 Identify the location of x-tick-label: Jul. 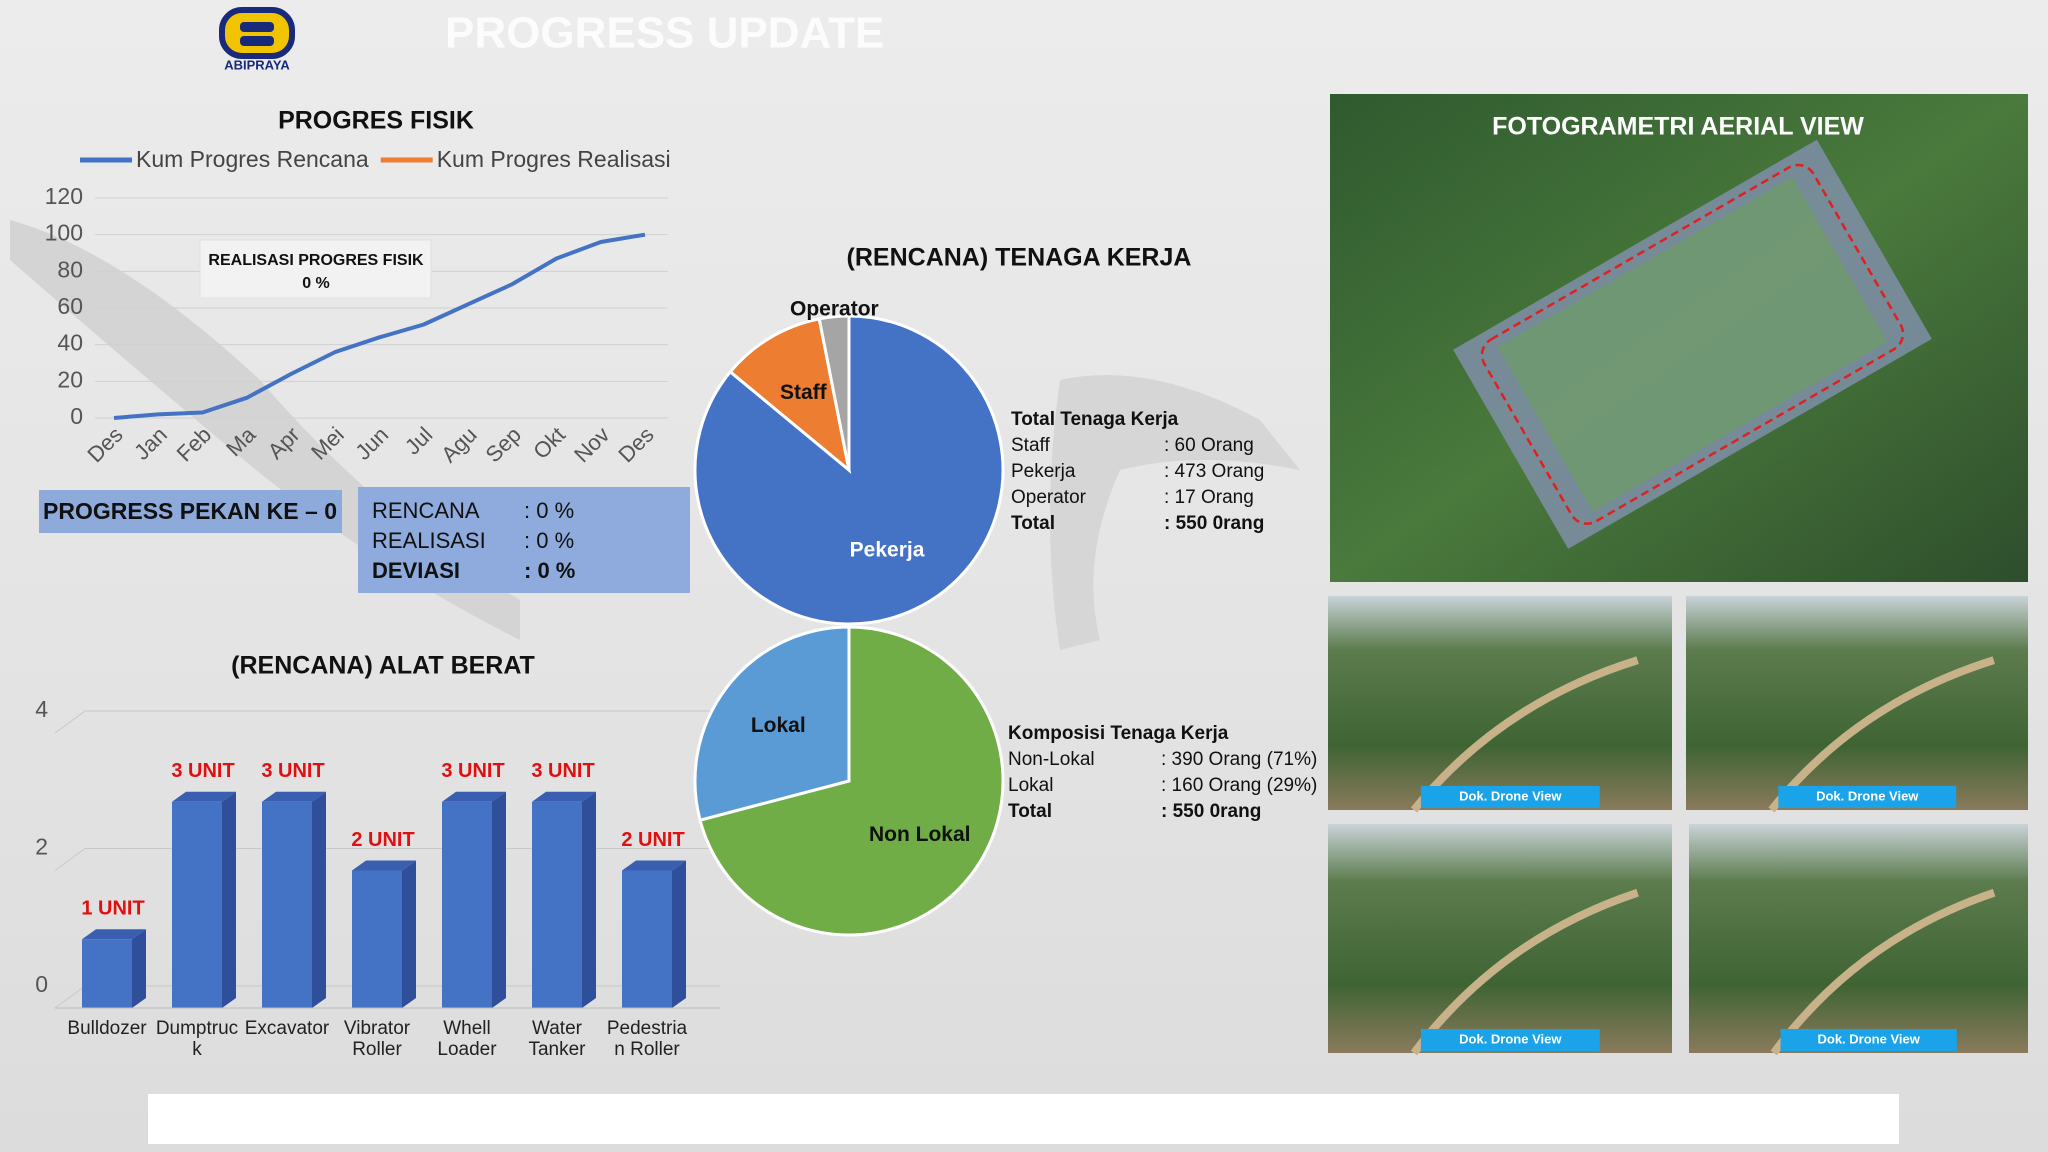
(419, 441).